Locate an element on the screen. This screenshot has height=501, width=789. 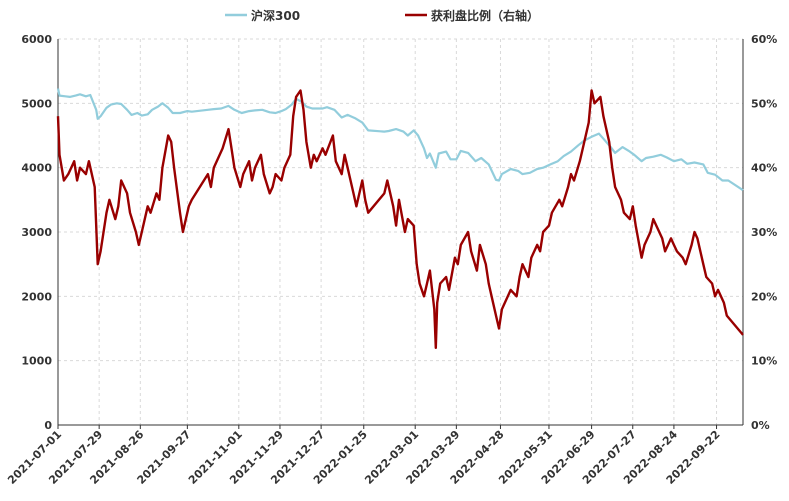
legend: 沪深300 获利盘比例（右轴） is located at coordinates (382, 15).